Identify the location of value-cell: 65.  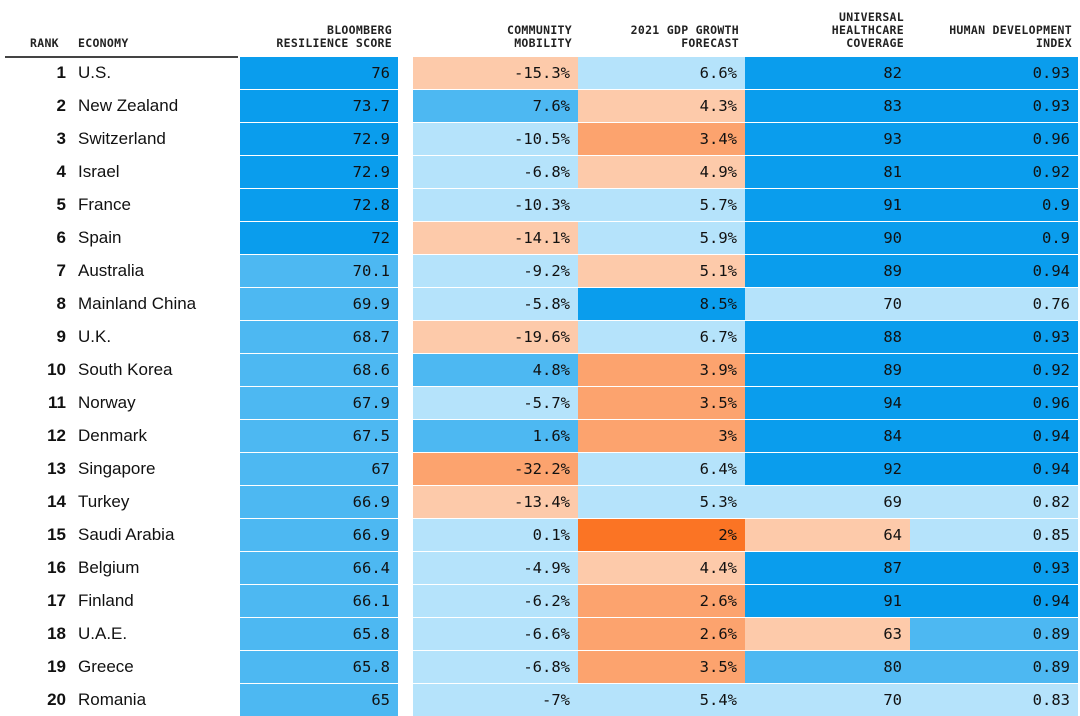
(319, 700).